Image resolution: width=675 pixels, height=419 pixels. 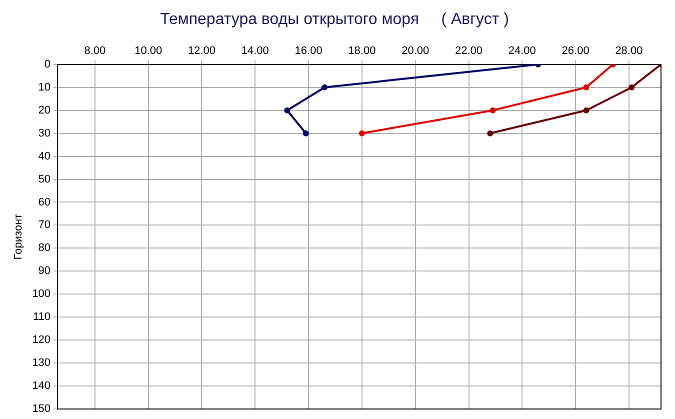 What do you see at coordinates (416, 50) in the screenshot?
I see `x-tick-label: 20.00` at bounding box center [416, 50].